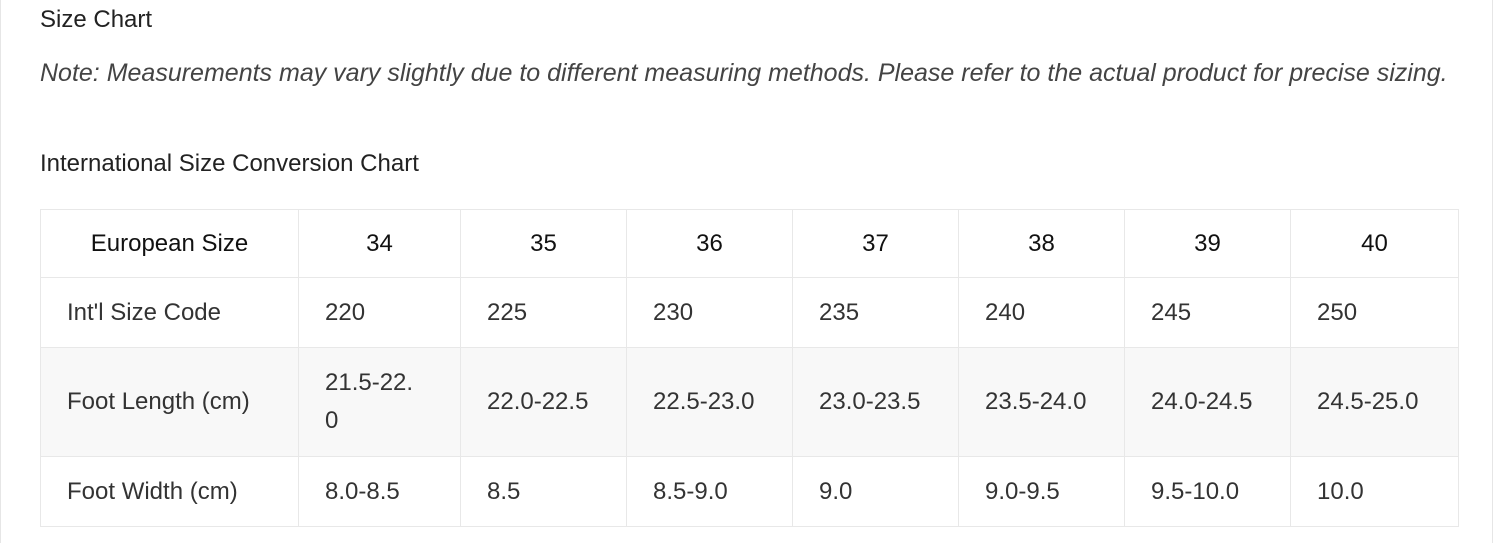  What do you see at coordinates (543, 243) in the screenshot?
I see `column-header: 35` at bounding box center [543, 243].